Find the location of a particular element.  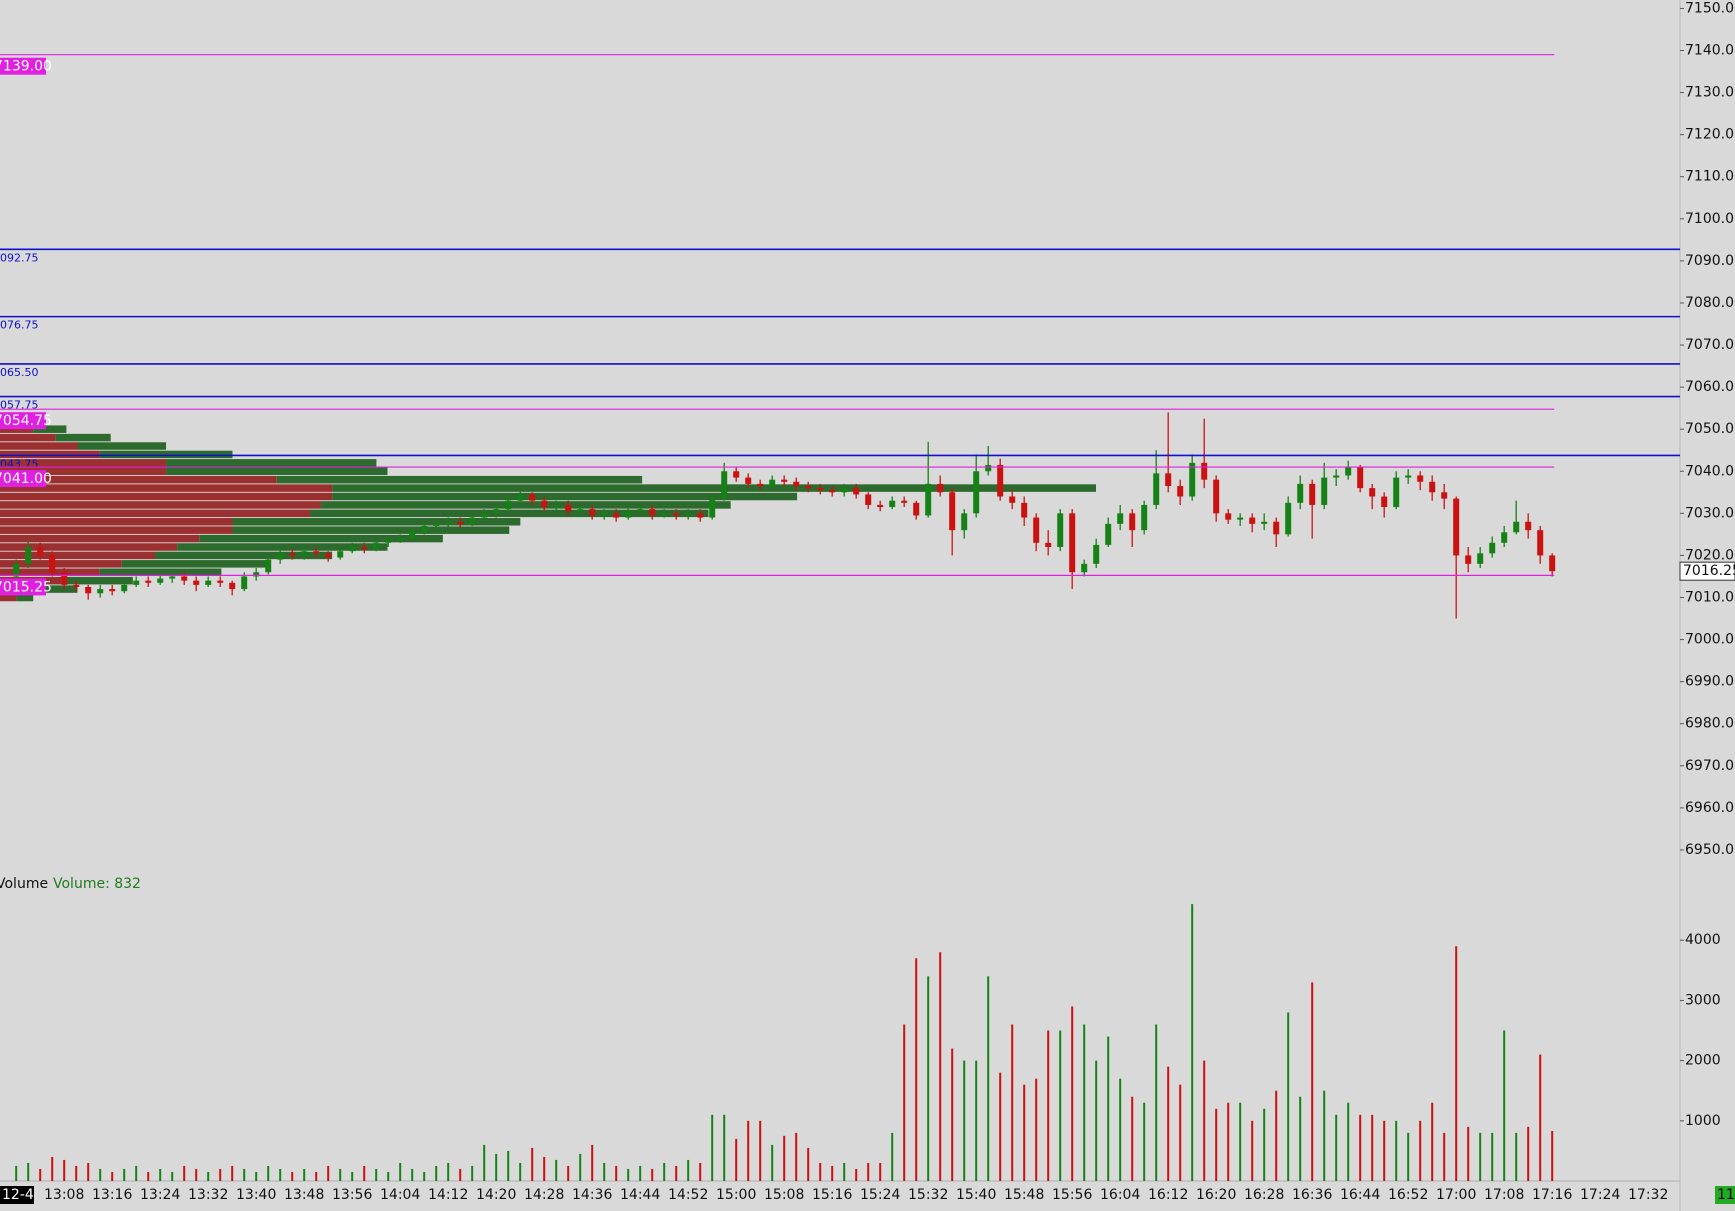

y-tick-label: 6950.00 is located at coordinates (1710, 850).